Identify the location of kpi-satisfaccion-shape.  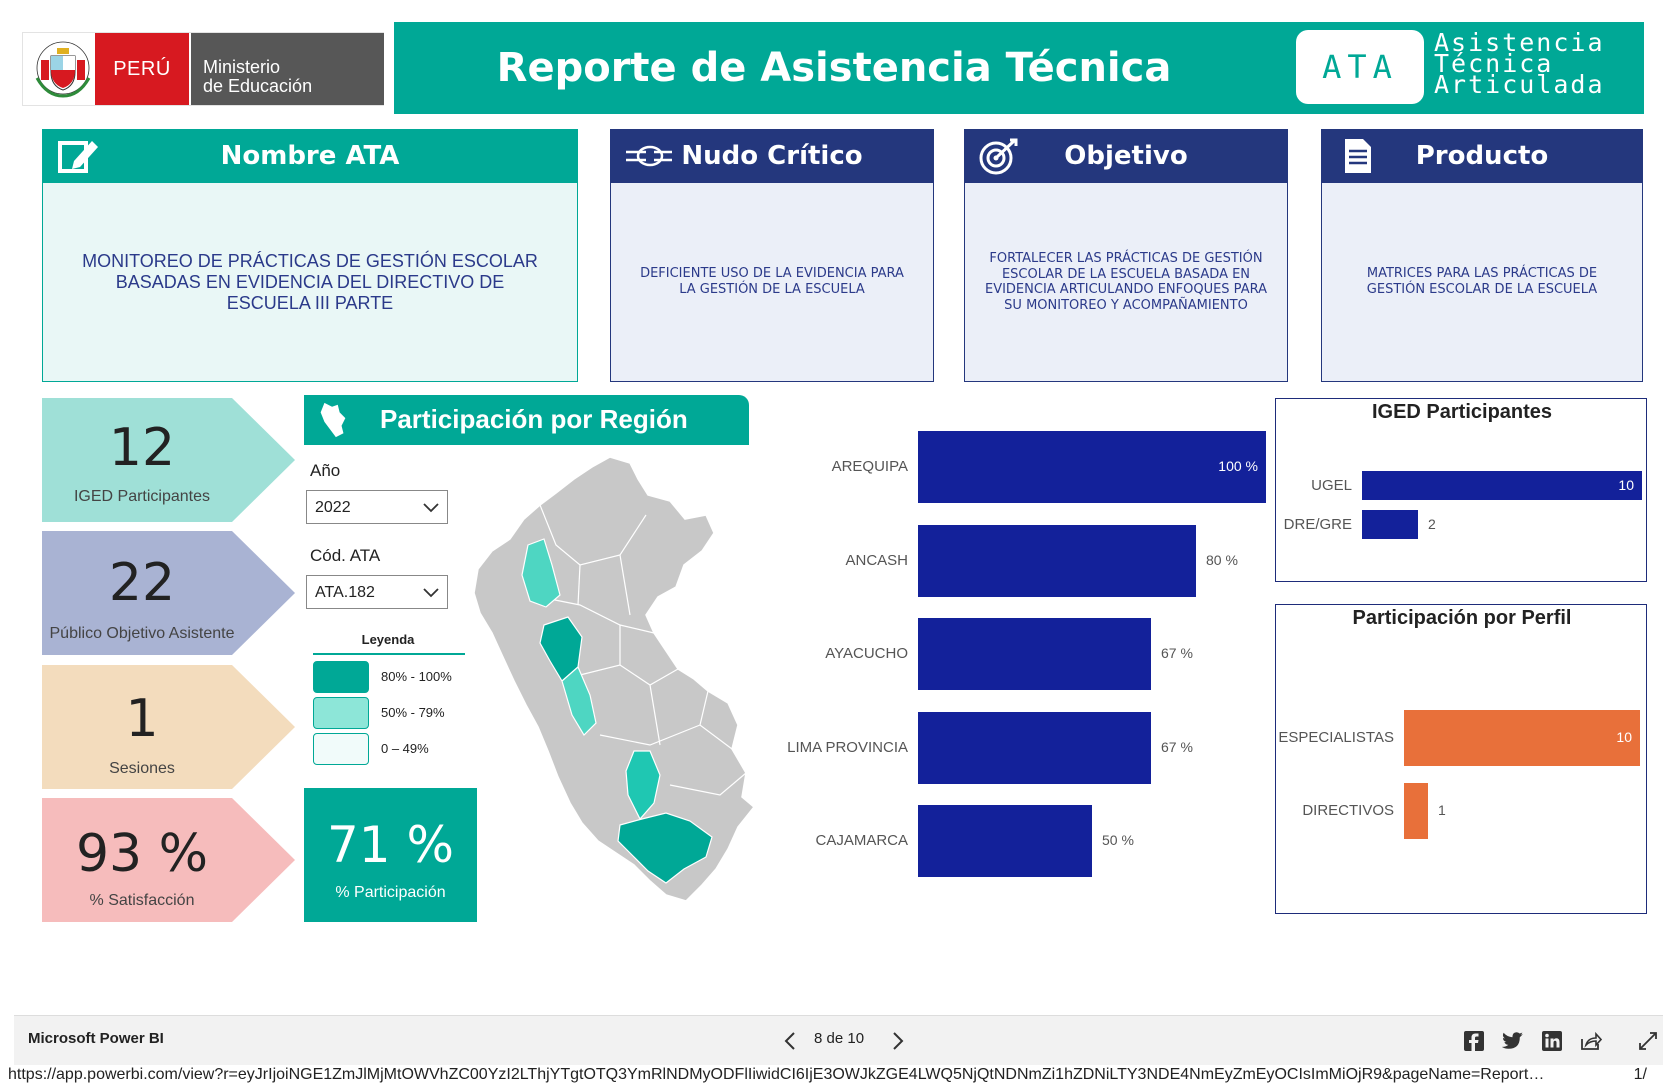
(168, 860).